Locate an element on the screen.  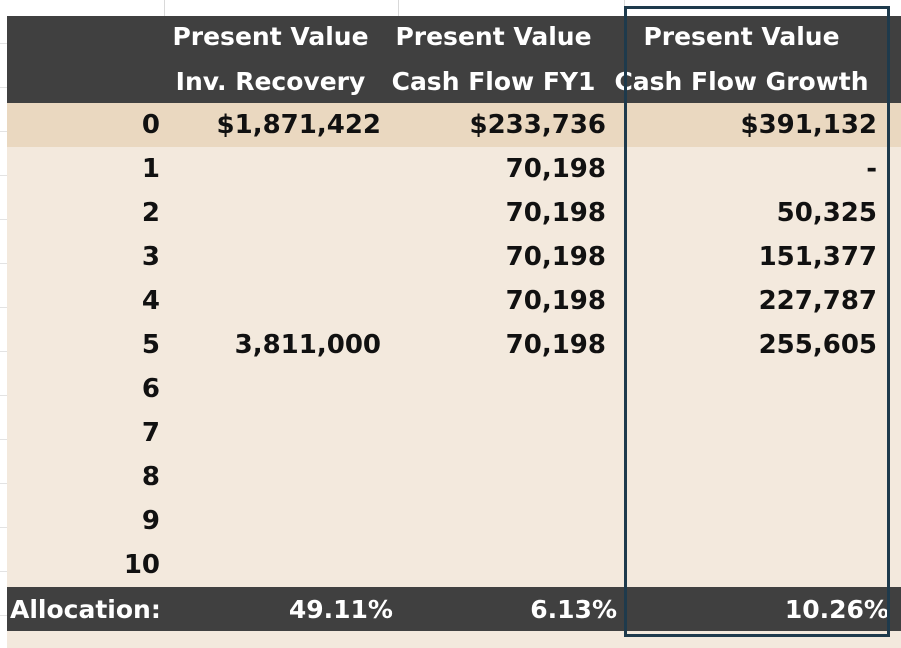
inv-recovery-cell: 3,811,000 is located at coordinates (307, 345).